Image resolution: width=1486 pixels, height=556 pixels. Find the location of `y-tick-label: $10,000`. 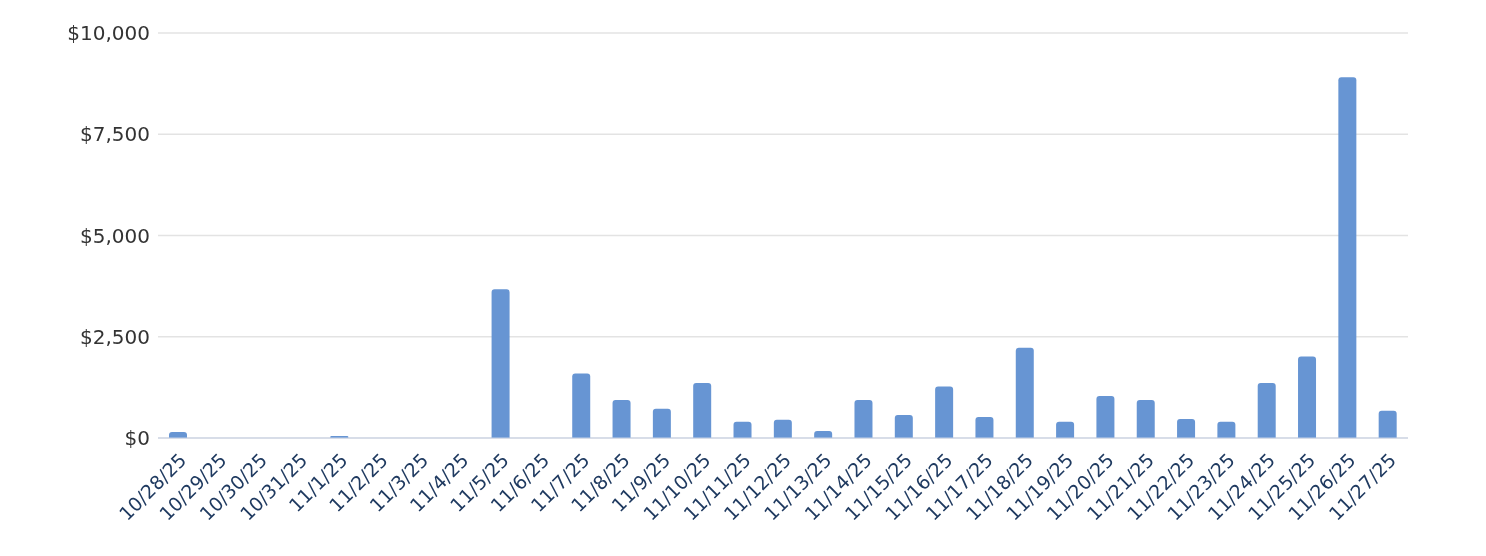

y-tick-label: $10,000 is located at coordinates (108, 33).